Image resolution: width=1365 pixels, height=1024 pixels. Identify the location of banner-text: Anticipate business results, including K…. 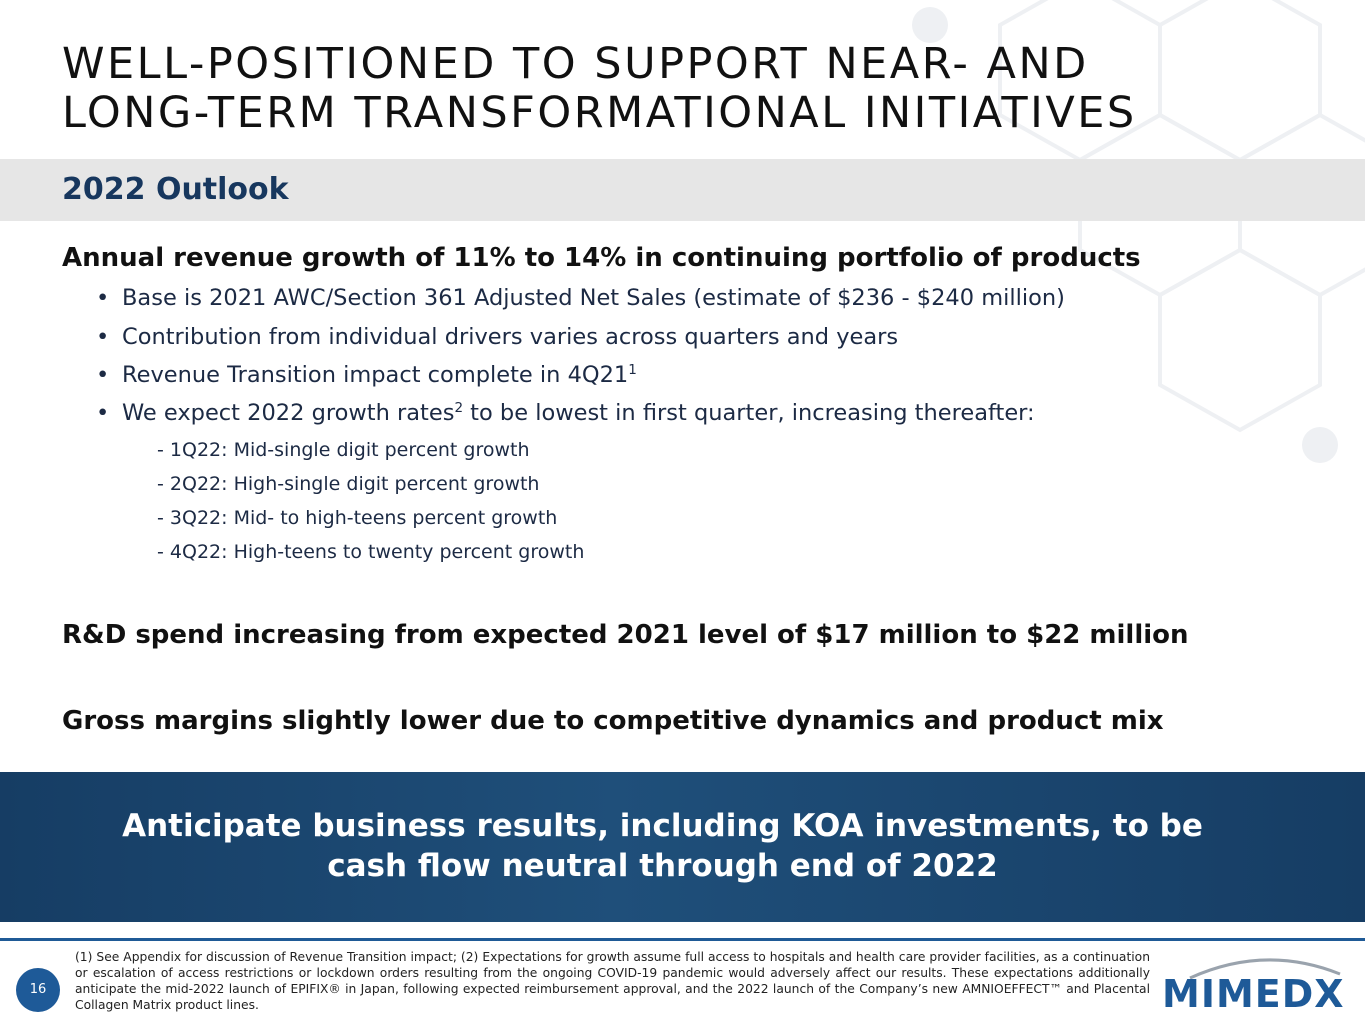
(662, 846).